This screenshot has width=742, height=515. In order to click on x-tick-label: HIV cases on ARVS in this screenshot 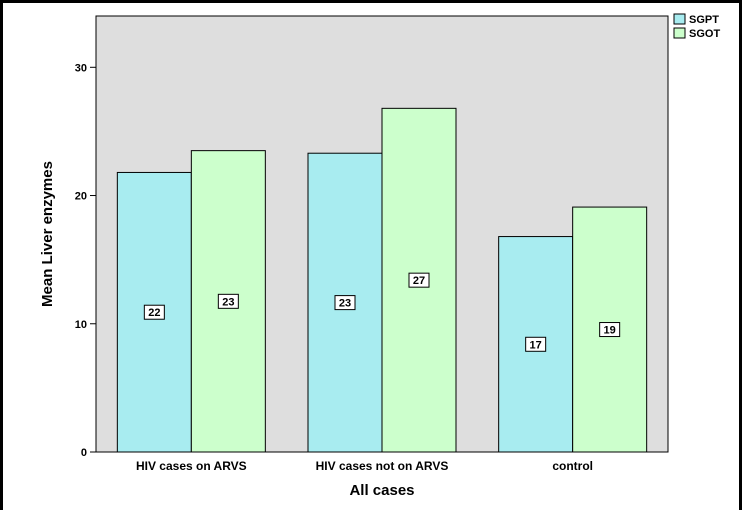, I will do `click(191, 466)`.